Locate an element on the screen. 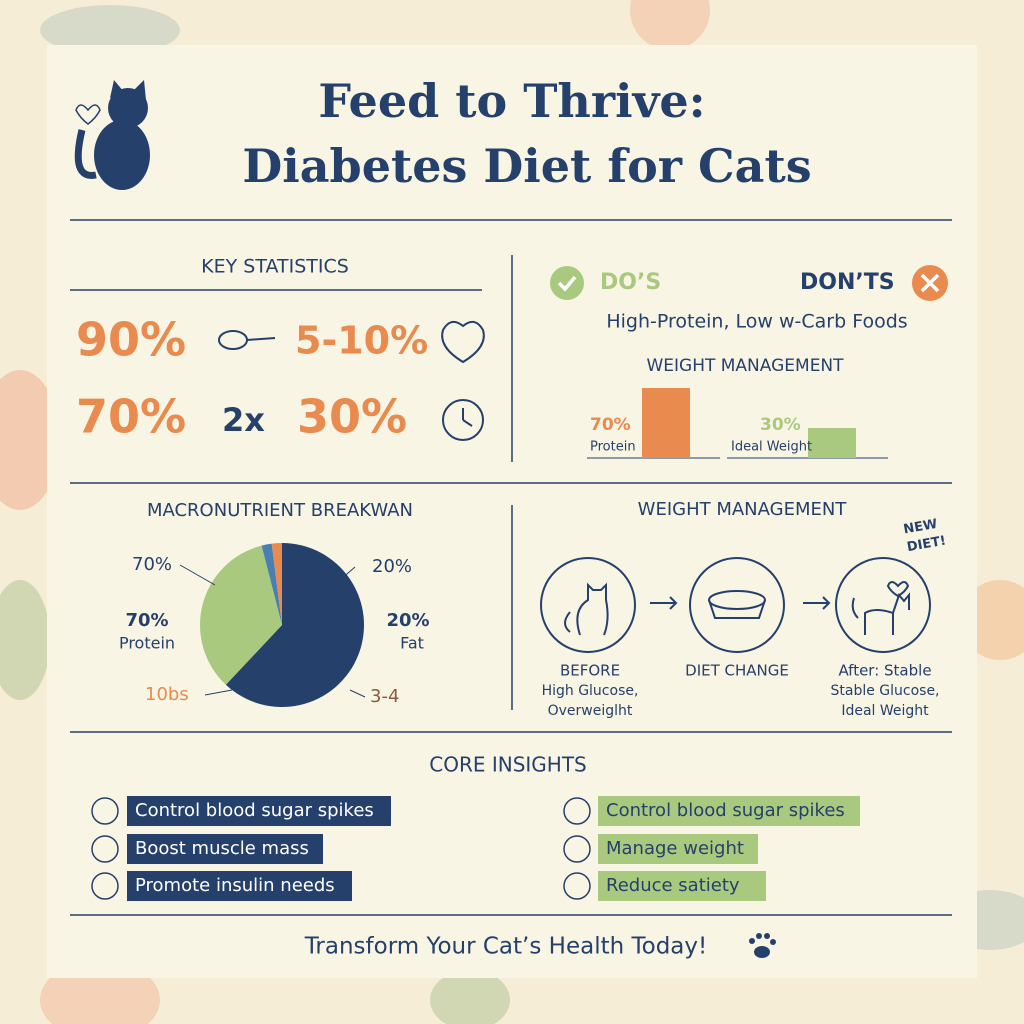  bar-label: Ideal Weight is located at coordinates (771, 447).